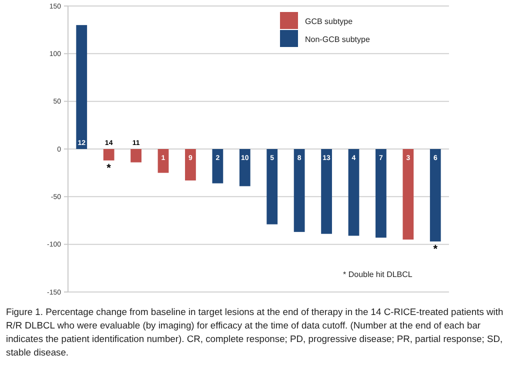 The width and height of the screenshot is (520, 371). What do you see at coordinates (255, 332) in the screenshot?
I see `caption: Figure 1. Percentage change from baseline in target lesions at the end of therapy in the 14 C-RICE-treated patients with R/R DLBCL who were evaluable (by imaging) for efficacy at the time of data cutoff. (Number at the end of each bar indicates the patient identification number). CR, complete response; PD, progressive disease; PR, partial response; SD, stable disease.` at bounding box center [255, 332].